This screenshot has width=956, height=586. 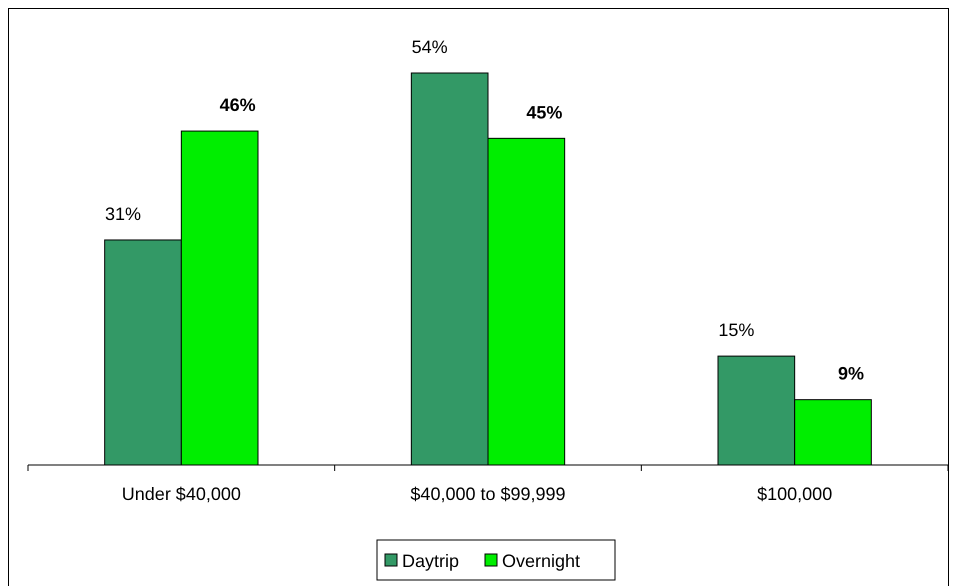 I want to click on x-tick-label: $40,000 to $99,999, so click(x=488, y=494).